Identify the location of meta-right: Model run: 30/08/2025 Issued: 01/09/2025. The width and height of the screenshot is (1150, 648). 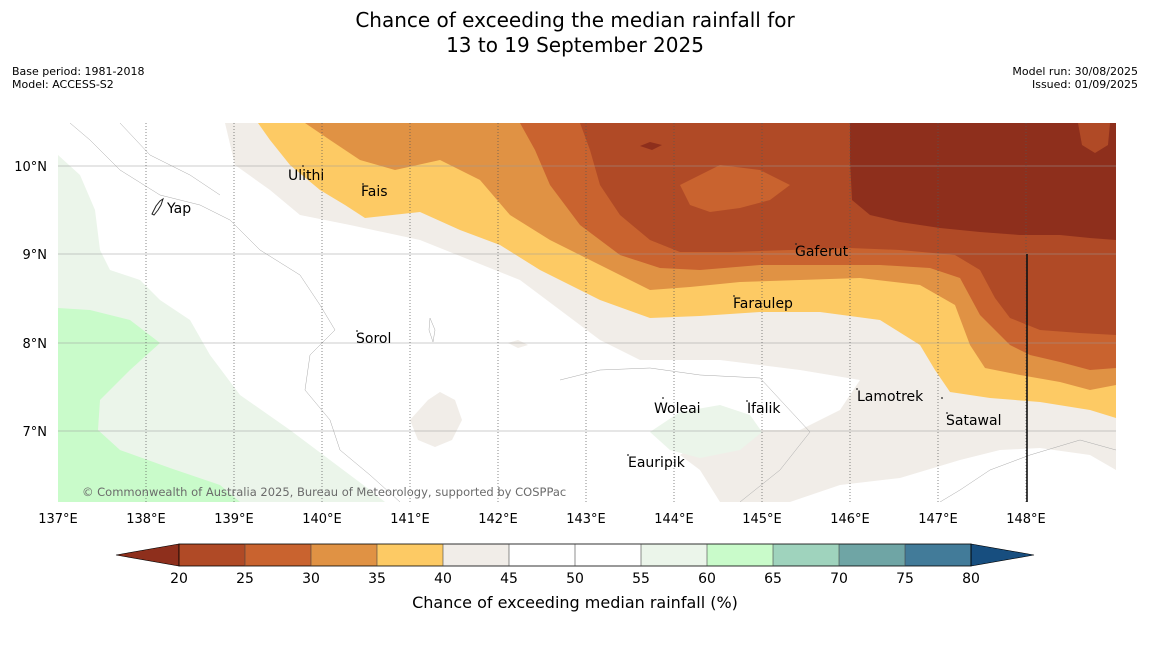
(1075, 78).